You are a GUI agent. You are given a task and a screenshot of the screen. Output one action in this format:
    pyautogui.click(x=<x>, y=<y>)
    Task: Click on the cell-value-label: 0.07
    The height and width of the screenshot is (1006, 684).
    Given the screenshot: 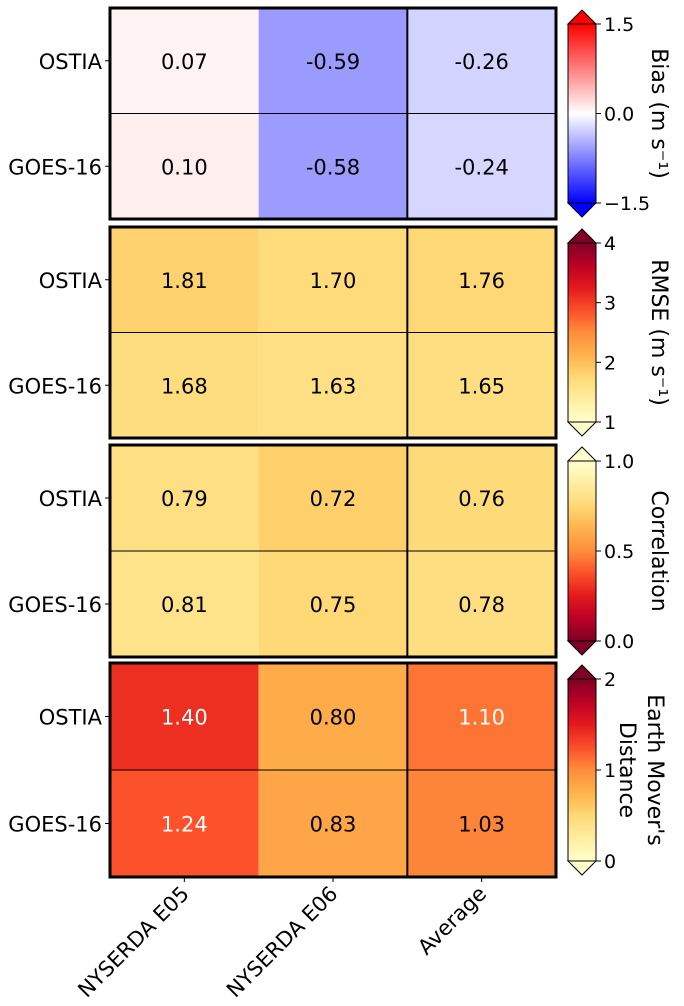 What is the action you would take?
    pyautogui.click(x=184, y=62)
    